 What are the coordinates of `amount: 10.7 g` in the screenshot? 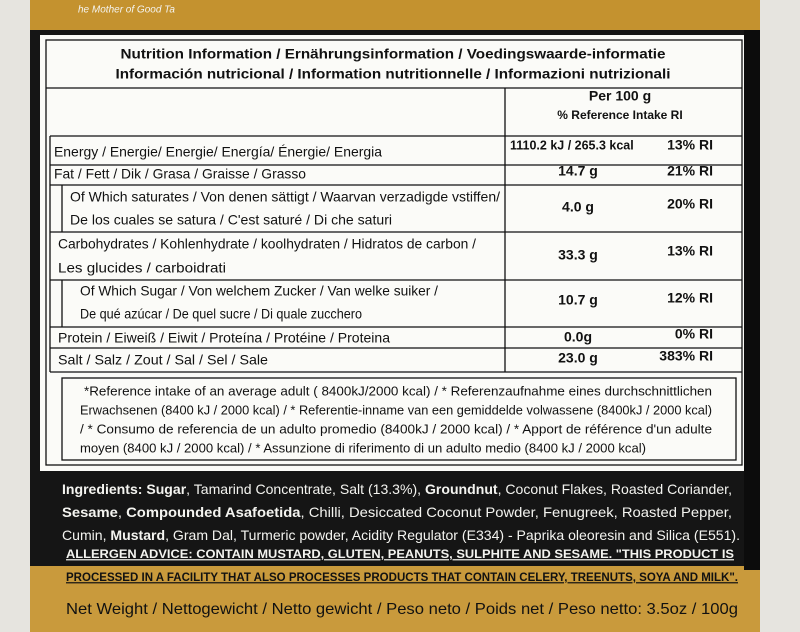 It's located at (578, 300).